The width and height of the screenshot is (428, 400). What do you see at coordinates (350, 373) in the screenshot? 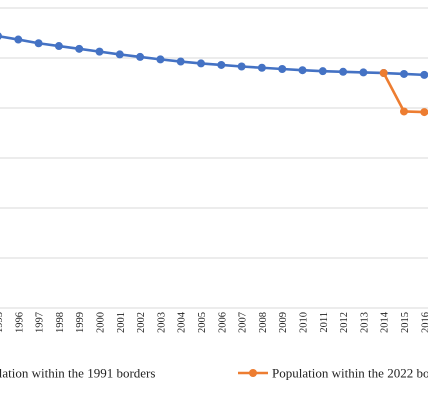
I see `legend-label-series-2: Population within the 2022 borders` at bounding box center [350, 373].